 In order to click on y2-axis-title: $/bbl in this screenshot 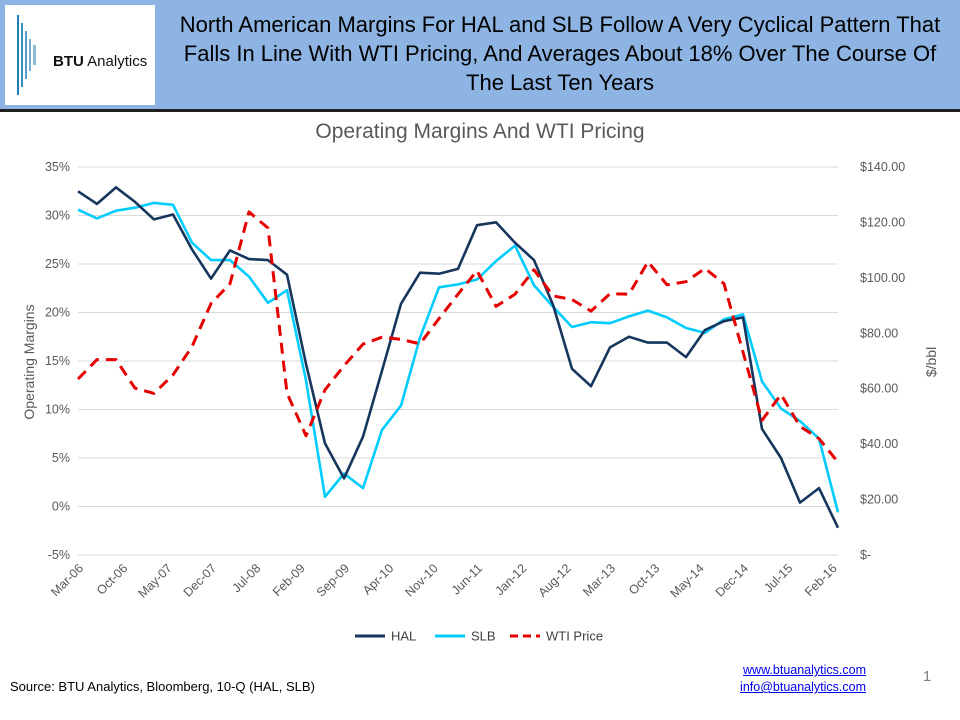, I will do `click(931, 362)`.